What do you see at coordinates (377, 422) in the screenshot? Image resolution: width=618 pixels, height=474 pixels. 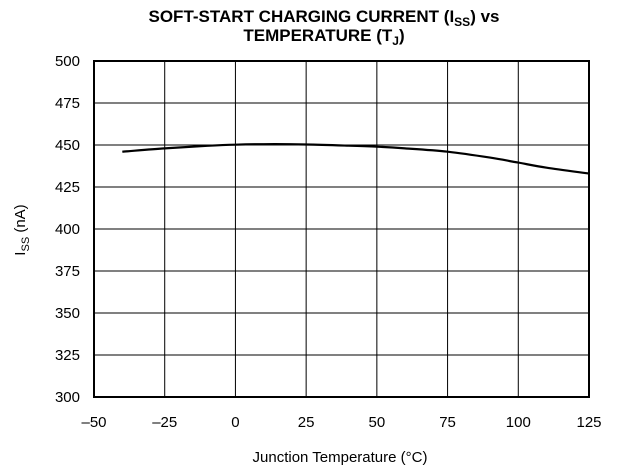 I see `x-tick-label: 50` at bounding box center [377, 422].